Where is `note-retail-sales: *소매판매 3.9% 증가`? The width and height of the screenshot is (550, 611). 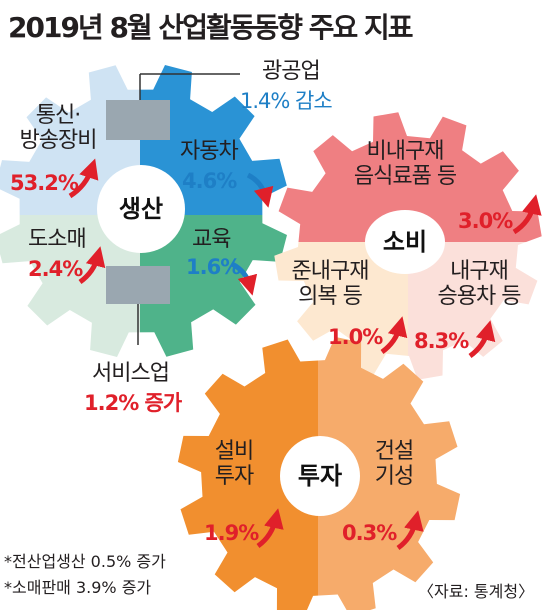 note-retail-sales: *소매판매 3.9% 증가 is located at coordinates (78, 587).